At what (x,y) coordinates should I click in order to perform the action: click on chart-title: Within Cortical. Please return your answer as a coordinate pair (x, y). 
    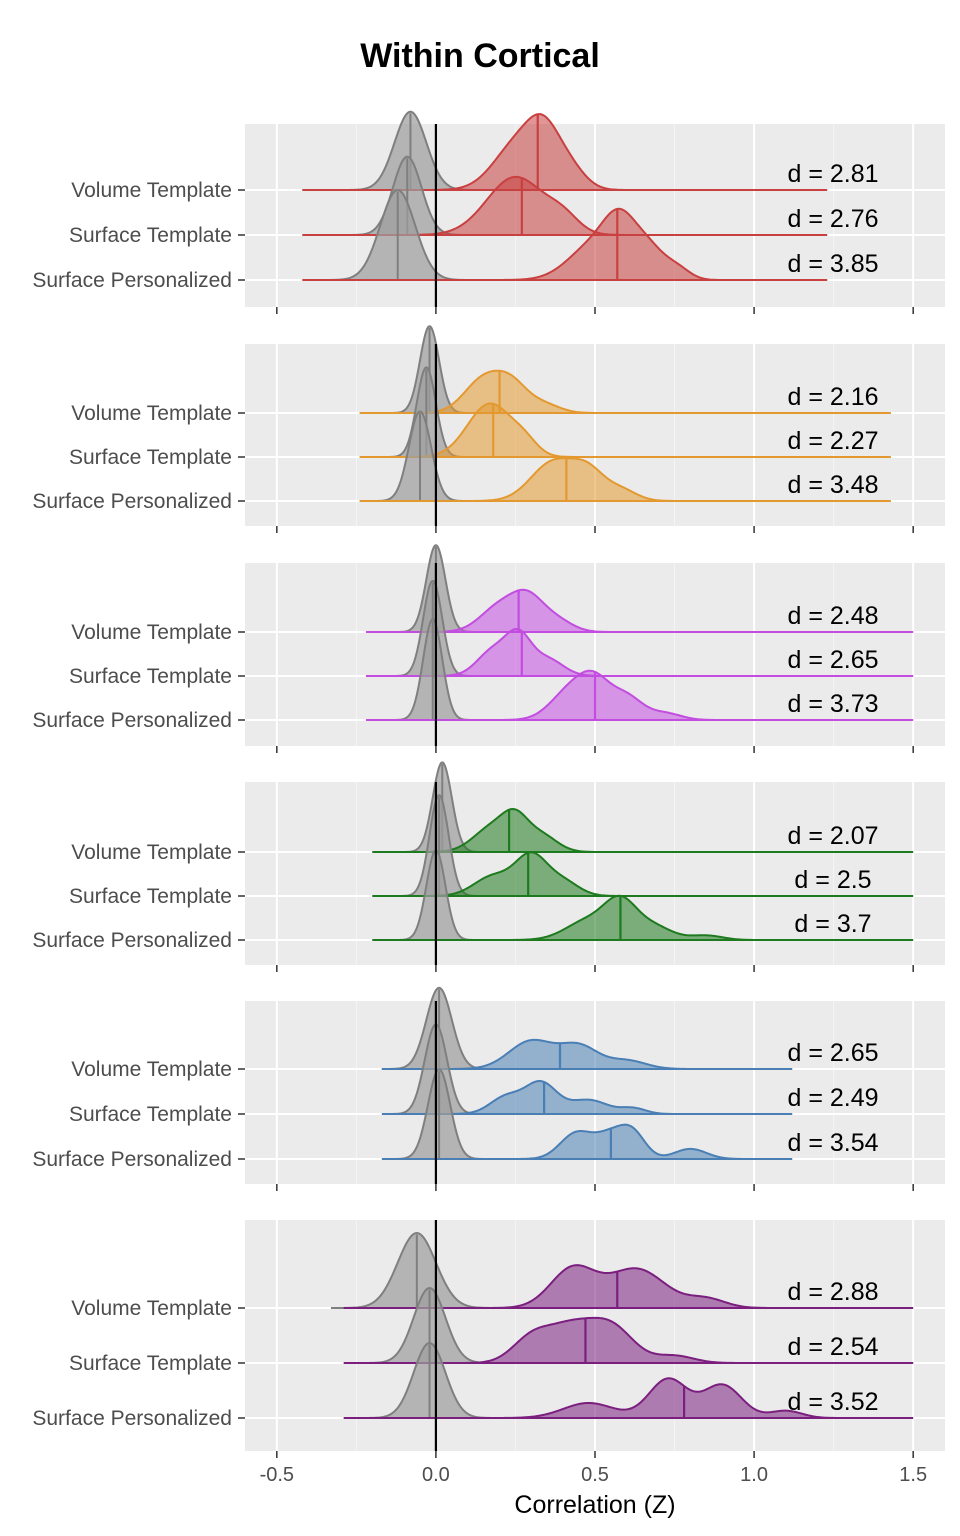
    Looking at the image, I should click on (480, 56).